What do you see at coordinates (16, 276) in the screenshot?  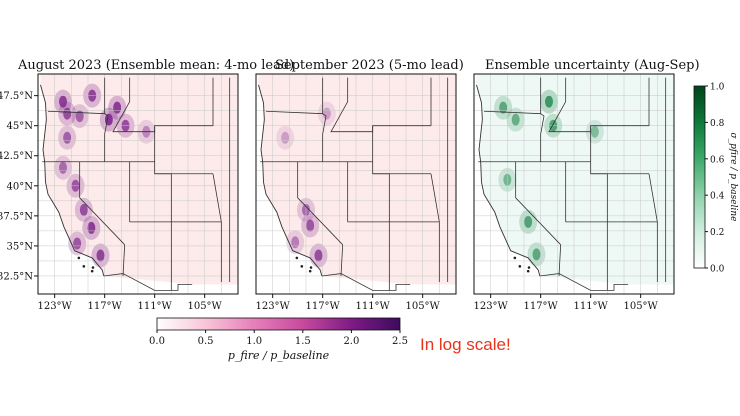 I see `y-tick-label: 32.5°N` at bounding box center [16, 276].